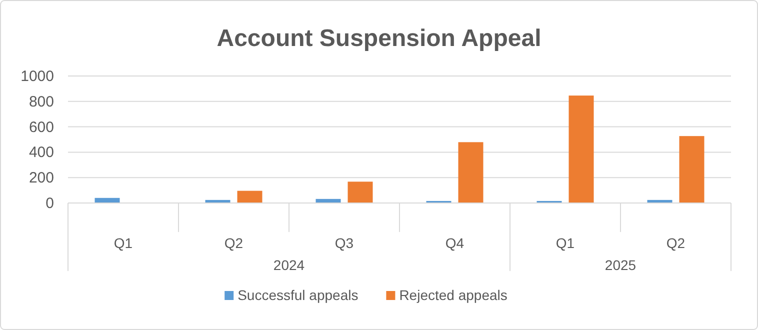 This screenshot has height=330, width=758. I want to click on y-tick-label: 400, so click(41, 153).